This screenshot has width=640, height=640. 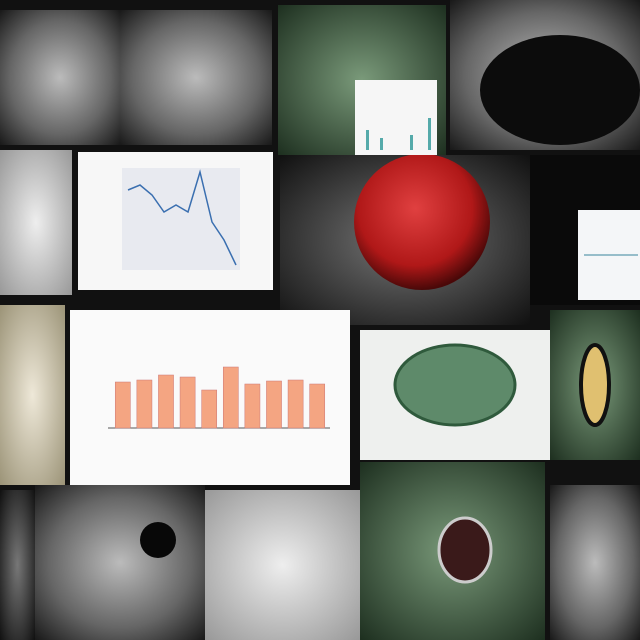 I want to click on blob, so click(x=560, y=90).